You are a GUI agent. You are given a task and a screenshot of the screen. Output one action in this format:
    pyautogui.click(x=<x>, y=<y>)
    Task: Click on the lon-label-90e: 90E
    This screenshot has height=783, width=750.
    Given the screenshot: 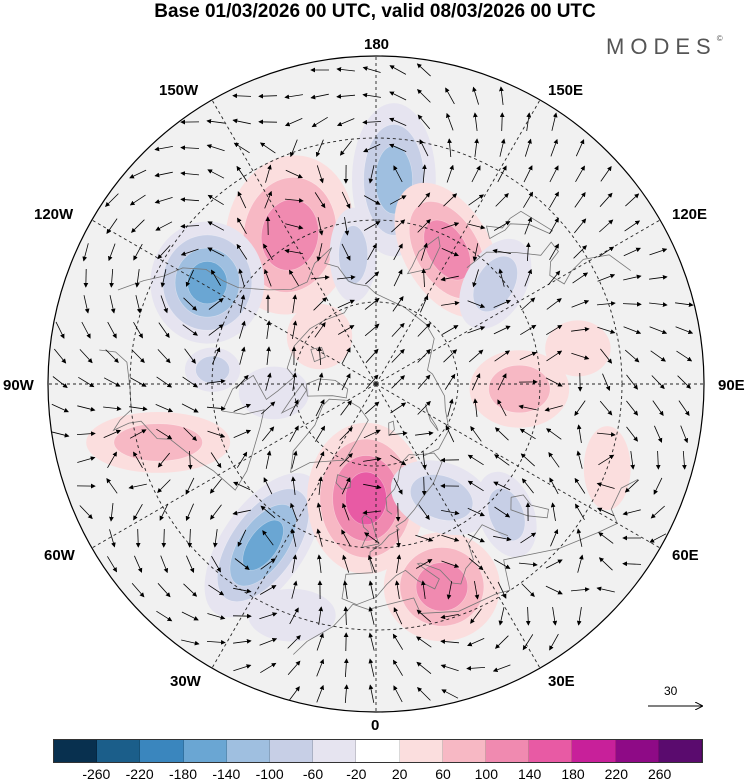 What is the action you would take?
    pyautogui.click(x=731, y=385)
    